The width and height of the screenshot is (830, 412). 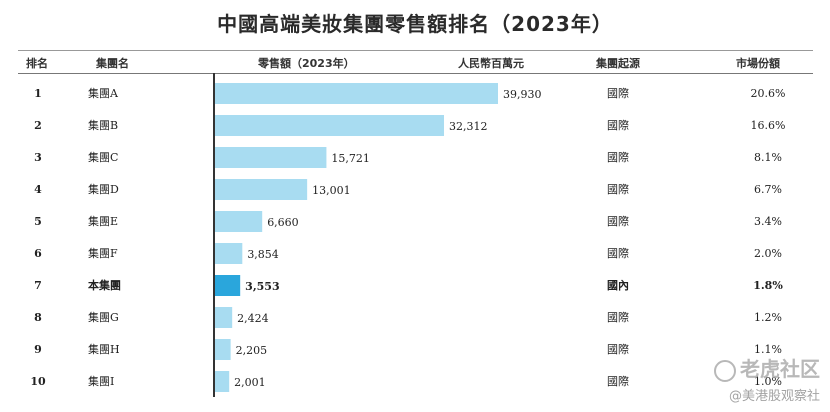 What do you see at coordinates (768, 317) in the screenshot?
I see `market-share-cell: 1.2%` at bounding box center [768, 317].